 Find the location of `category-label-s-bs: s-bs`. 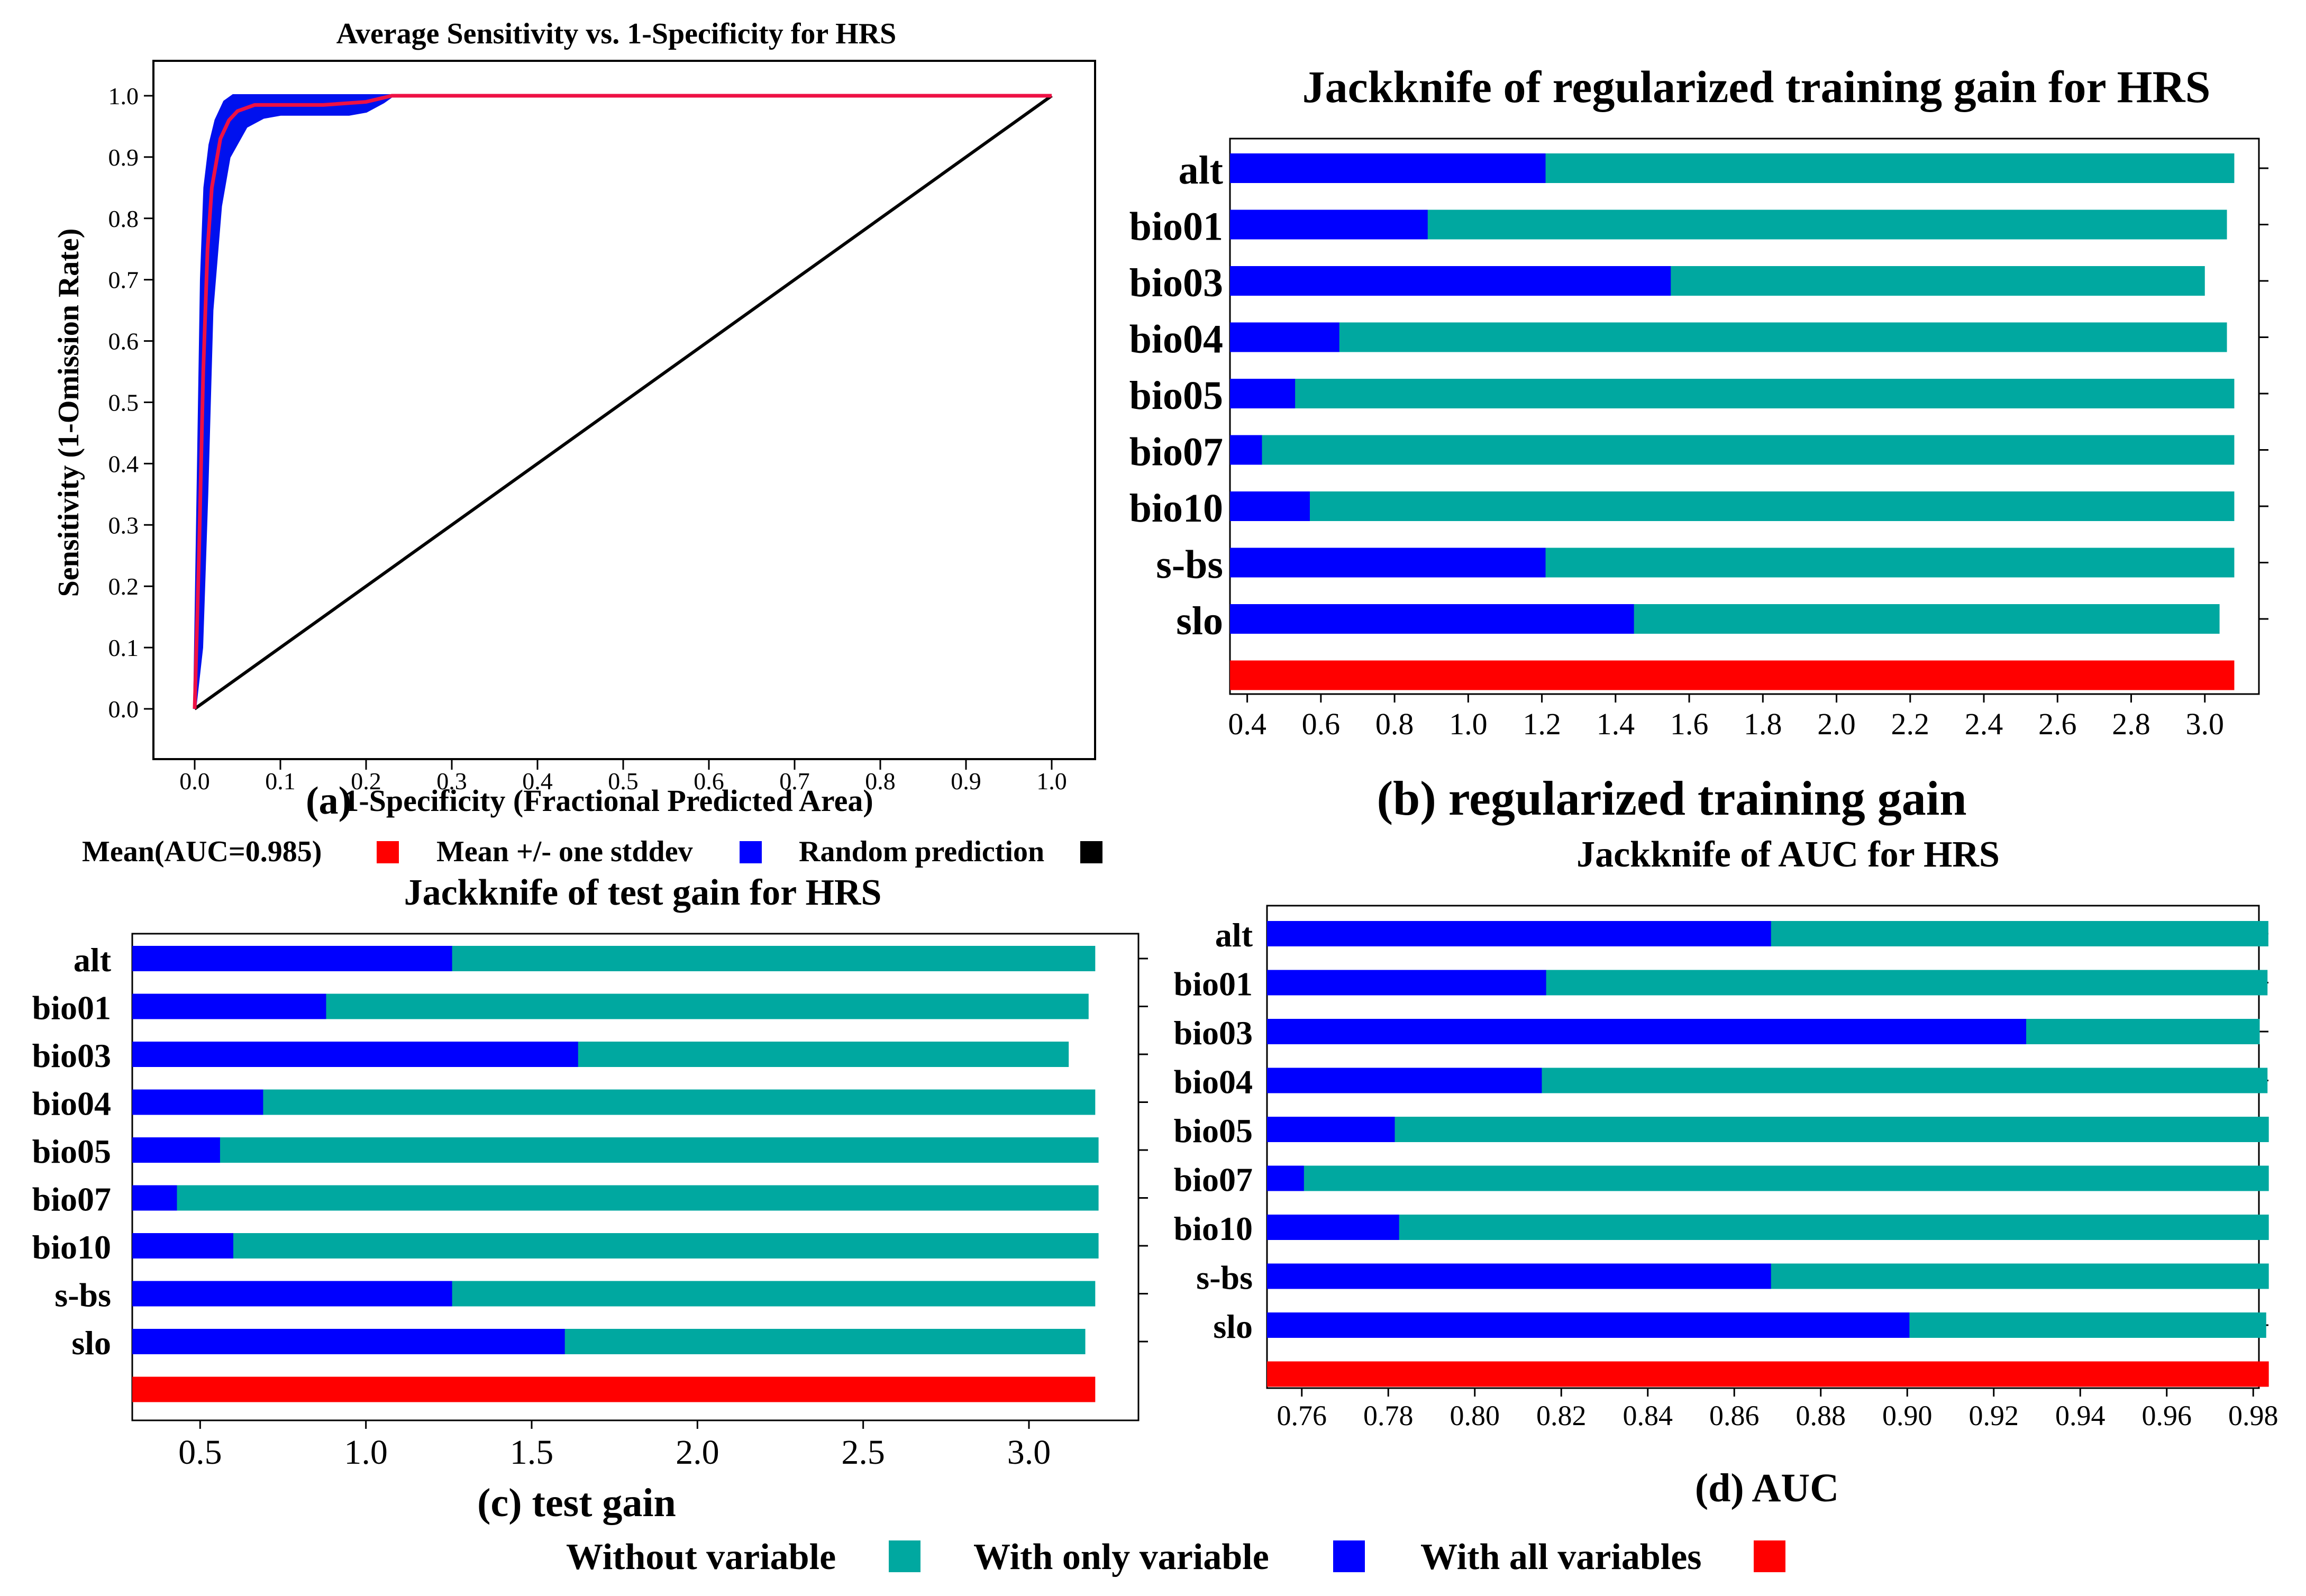

category-label-s-bs: s-bs is located at coordinates (1189, 565).